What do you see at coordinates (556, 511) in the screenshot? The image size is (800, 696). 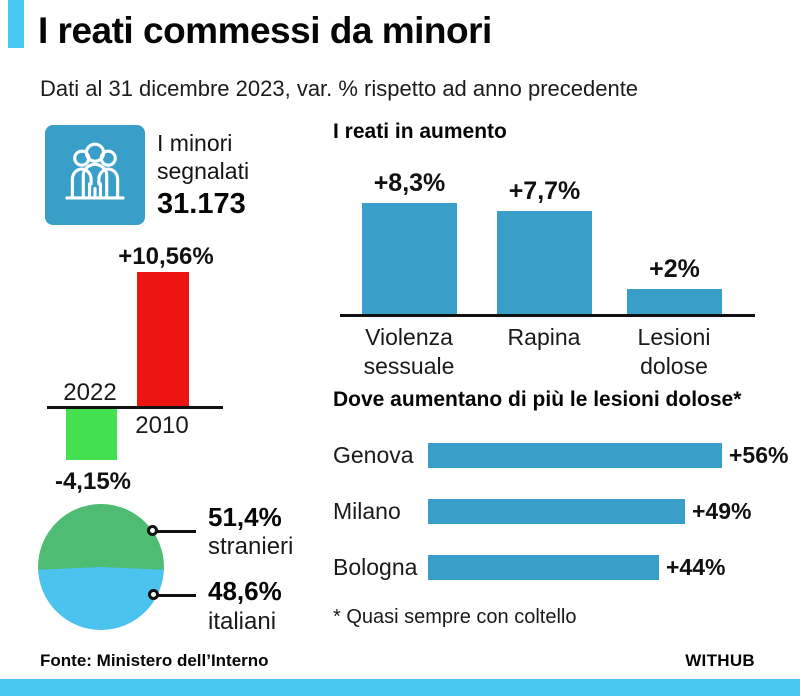 I see `city-bar-milano` at bounding box center [556, 511].